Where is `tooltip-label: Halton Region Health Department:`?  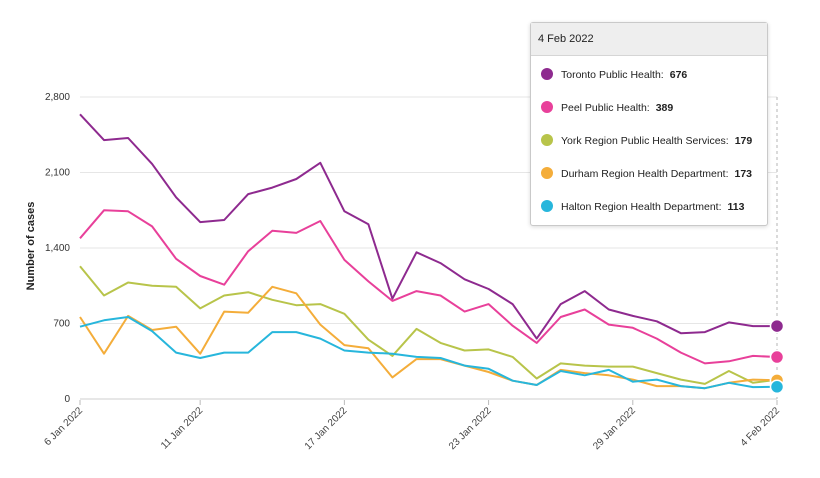
tooltip-label: Halton Region Health Department: is located at coordinates (641, 207).